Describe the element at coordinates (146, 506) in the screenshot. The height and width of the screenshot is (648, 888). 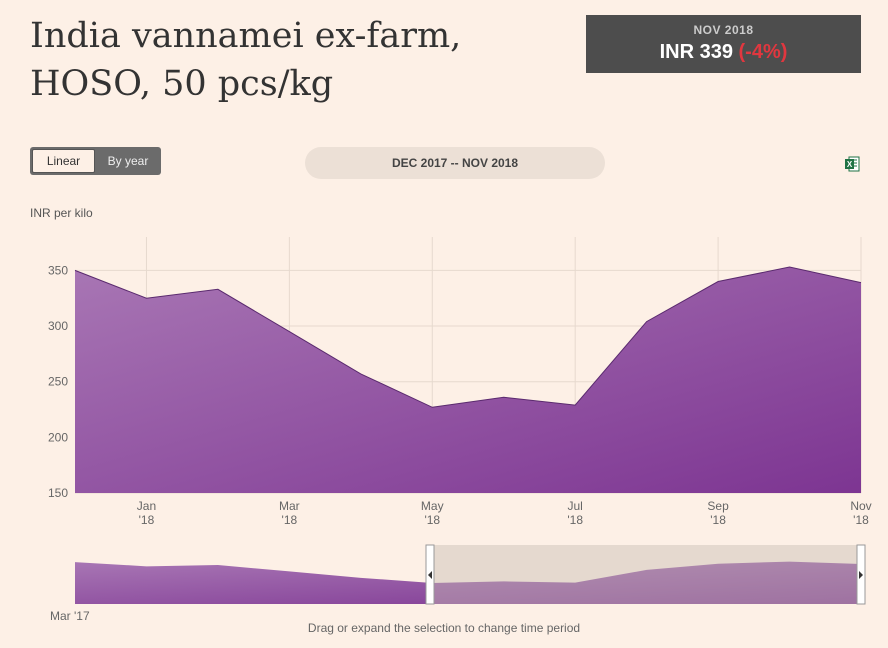
I see `x-tick-label: Jan` at that location.